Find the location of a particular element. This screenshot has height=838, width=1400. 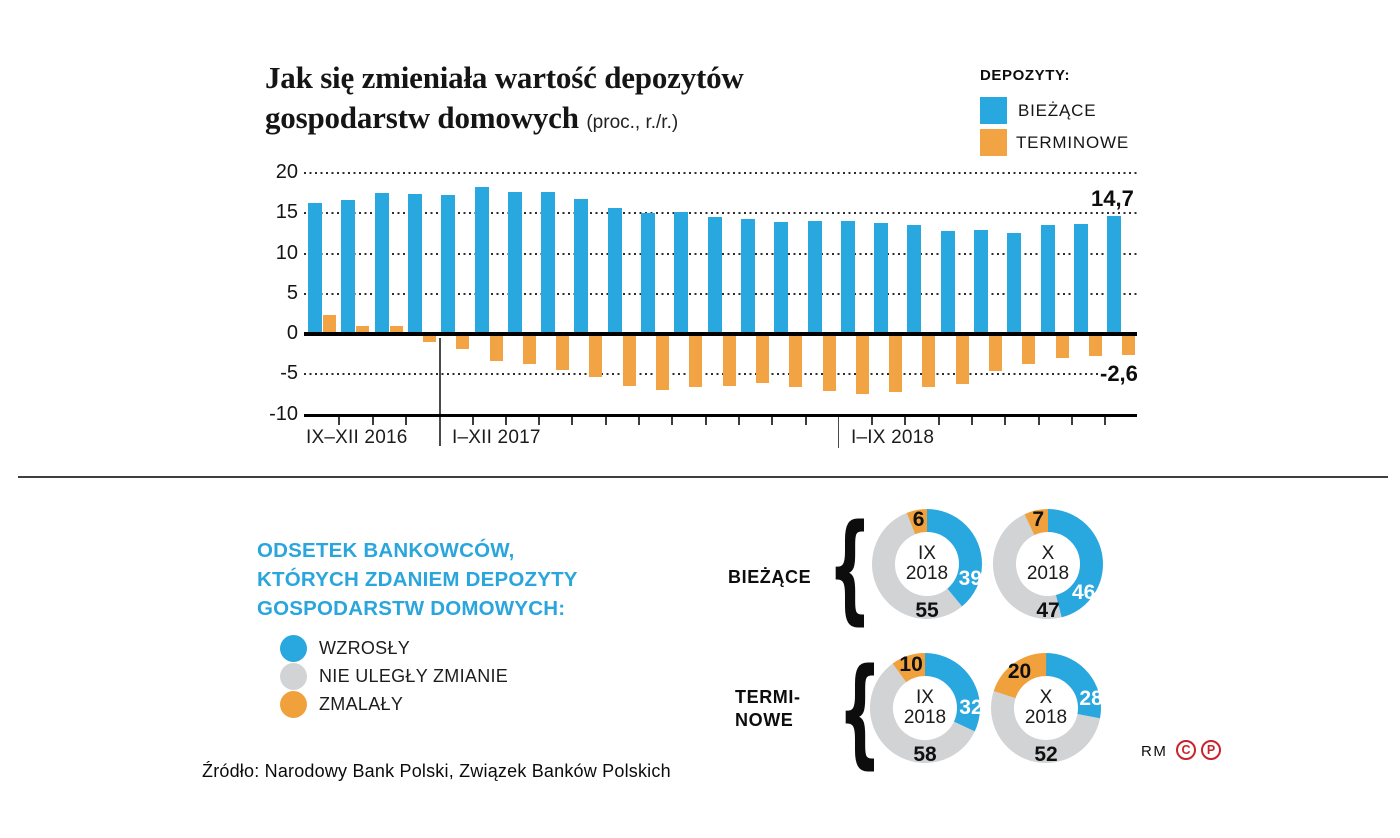

donut-slice-label-wzrosly: 32 is located at coordinates (971, 707).